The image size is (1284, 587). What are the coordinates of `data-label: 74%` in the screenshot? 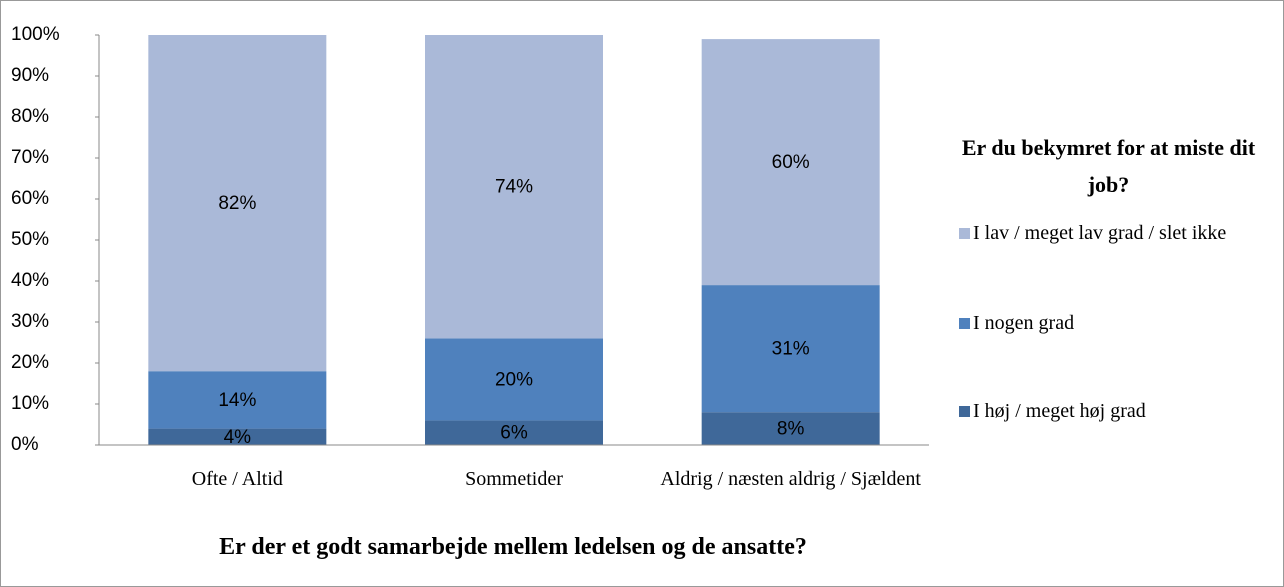 It's located at (514, 187).